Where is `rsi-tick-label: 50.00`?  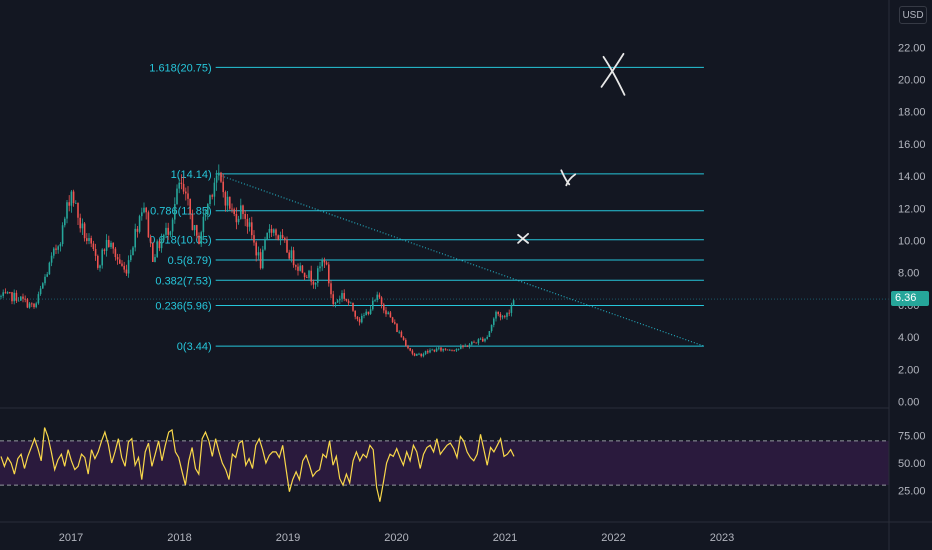
rsi-tick-label: 50.00 is located at coordinates (912, 464).